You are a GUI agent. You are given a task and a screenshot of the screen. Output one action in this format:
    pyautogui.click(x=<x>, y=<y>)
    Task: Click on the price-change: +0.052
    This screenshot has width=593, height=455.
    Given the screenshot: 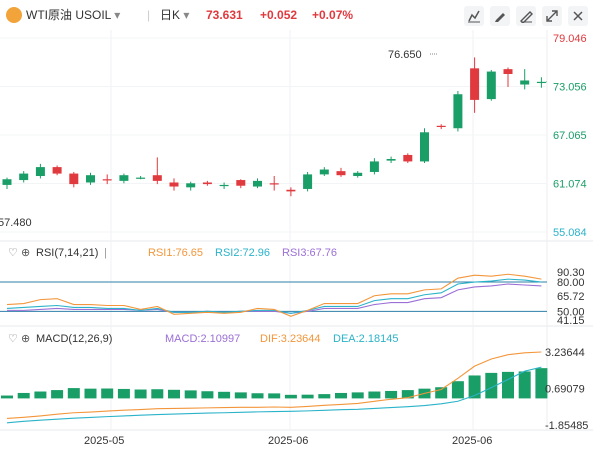 What is the action you would take?
    pyautogui.click(x=279, y=15)
    